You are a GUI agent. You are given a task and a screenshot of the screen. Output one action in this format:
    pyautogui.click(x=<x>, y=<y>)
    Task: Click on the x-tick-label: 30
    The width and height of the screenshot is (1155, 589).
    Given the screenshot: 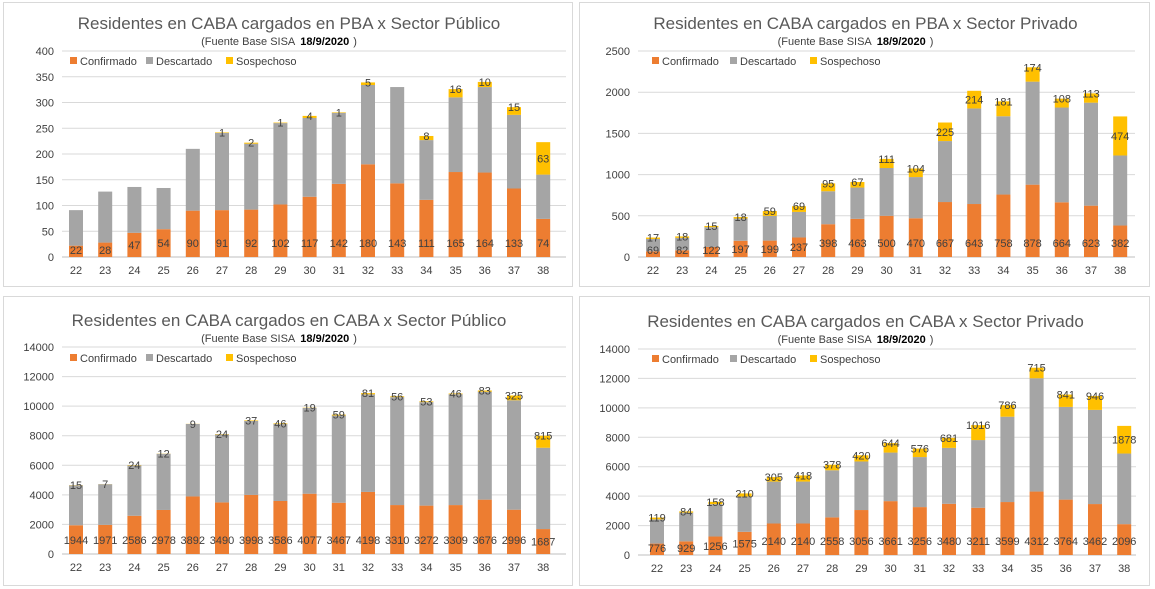 What is the action you would take?
    pyautogui.click(x=309, y=271)
    